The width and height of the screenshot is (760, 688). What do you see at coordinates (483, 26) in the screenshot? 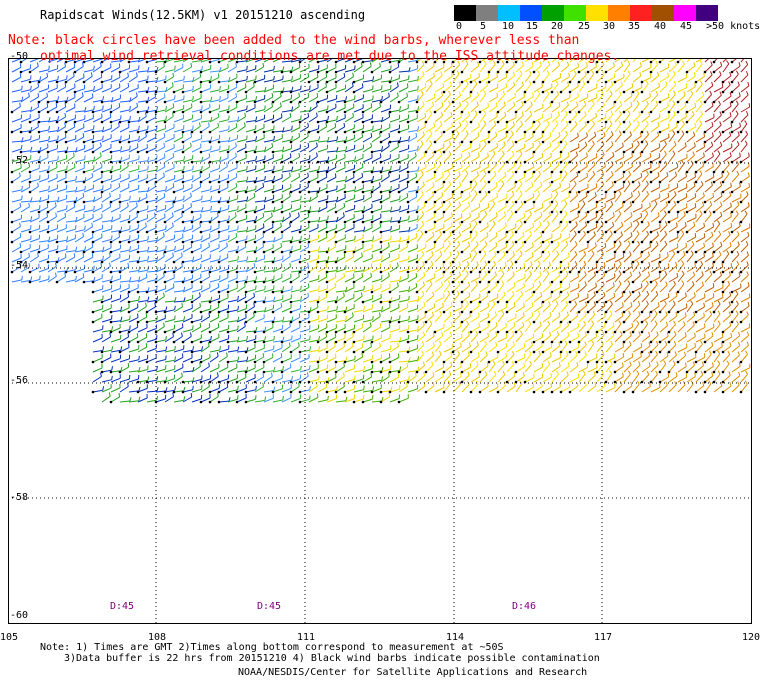
I see `colorbar-label-5: 5` at bounding box center [483, 26].